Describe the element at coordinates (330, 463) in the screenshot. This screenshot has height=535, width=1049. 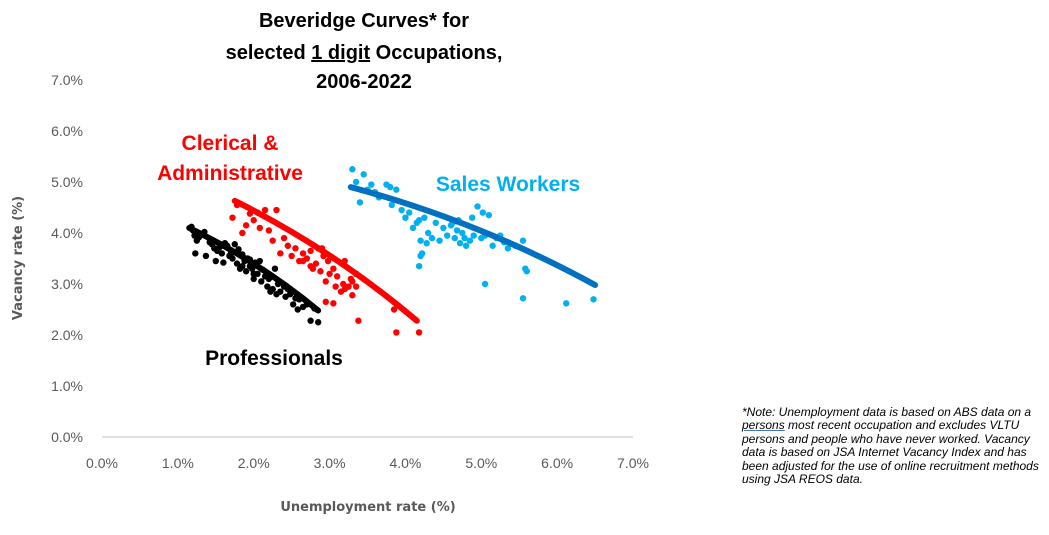
I see `x-tick-label: 3.0%` at that location.